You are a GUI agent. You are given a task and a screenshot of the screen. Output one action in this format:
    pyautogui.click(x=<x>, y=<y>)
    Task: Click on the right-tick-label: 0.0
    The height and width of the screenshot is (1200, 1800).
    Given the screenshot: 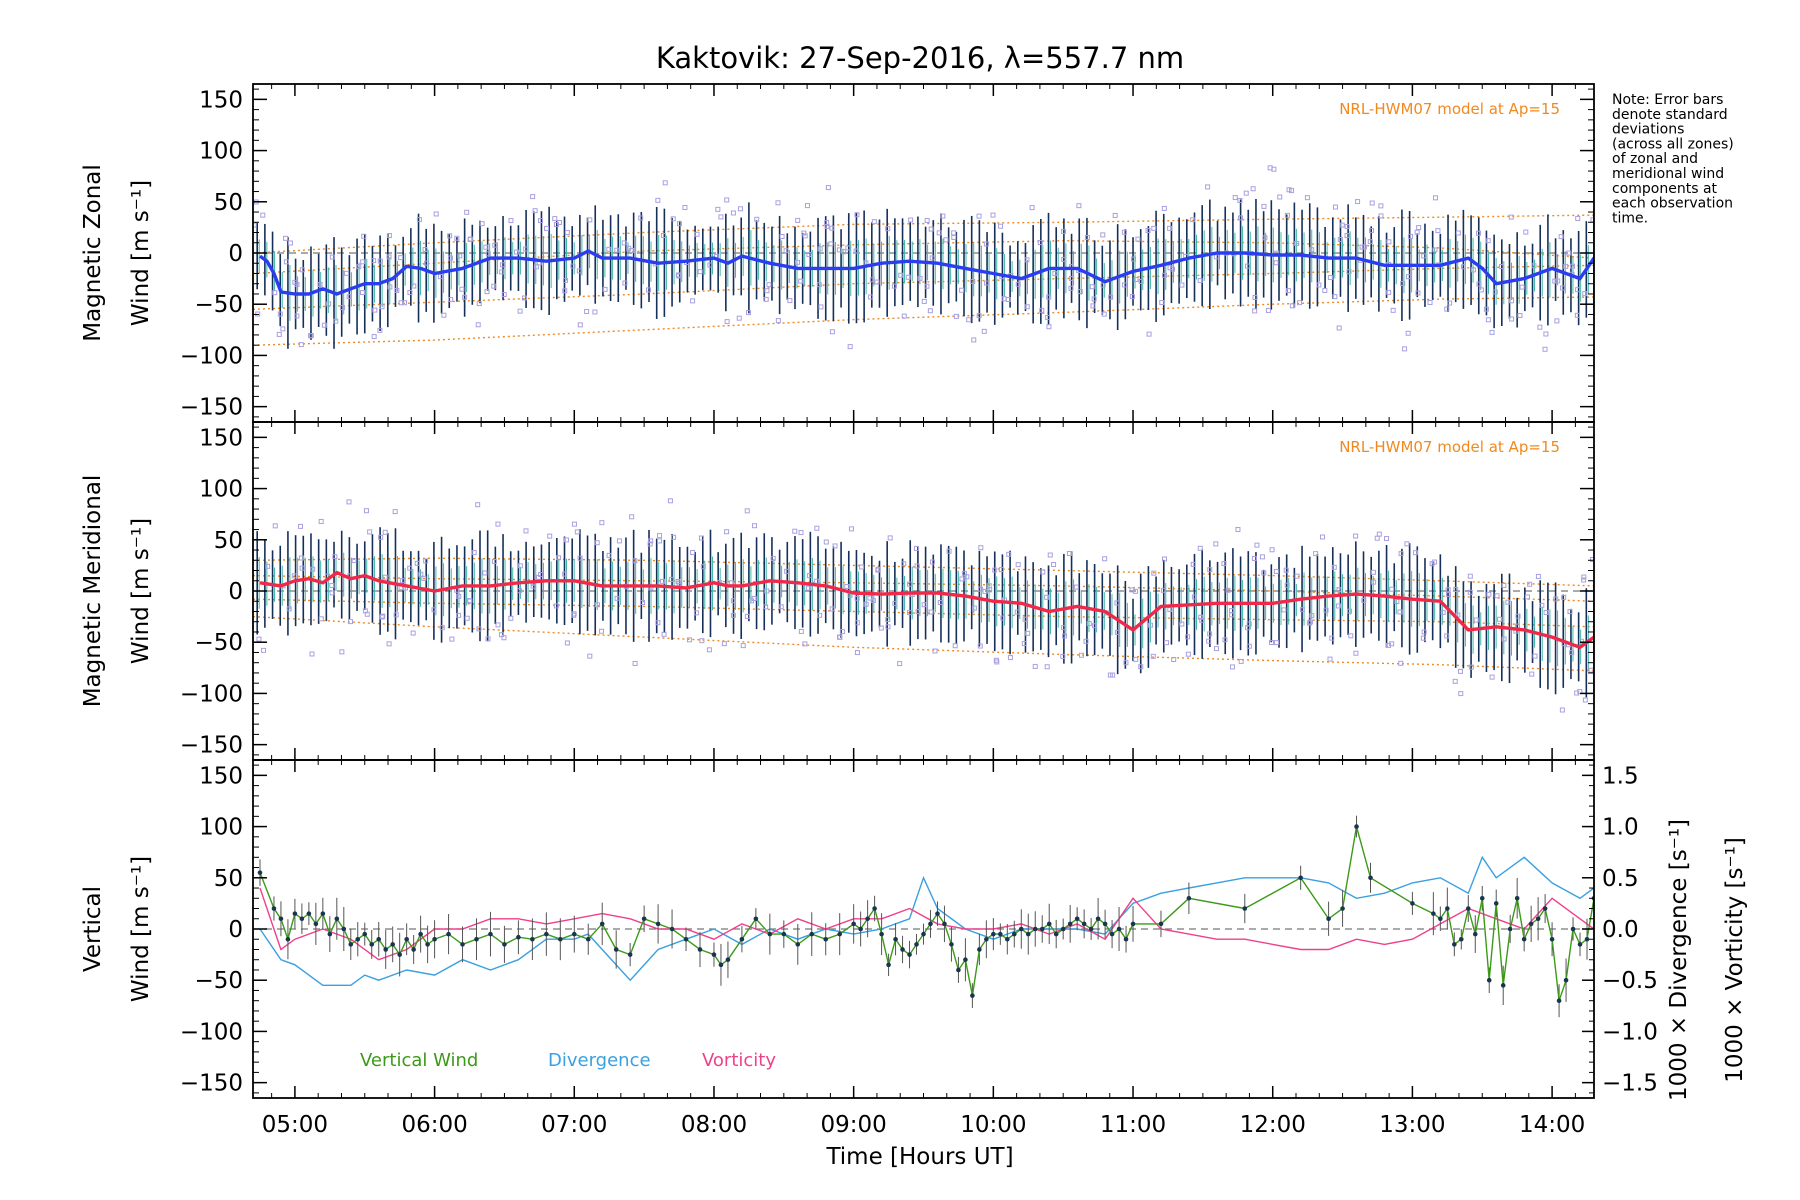 What is the action you would take?
    pyautogui.click(x=1620, y=930)
    